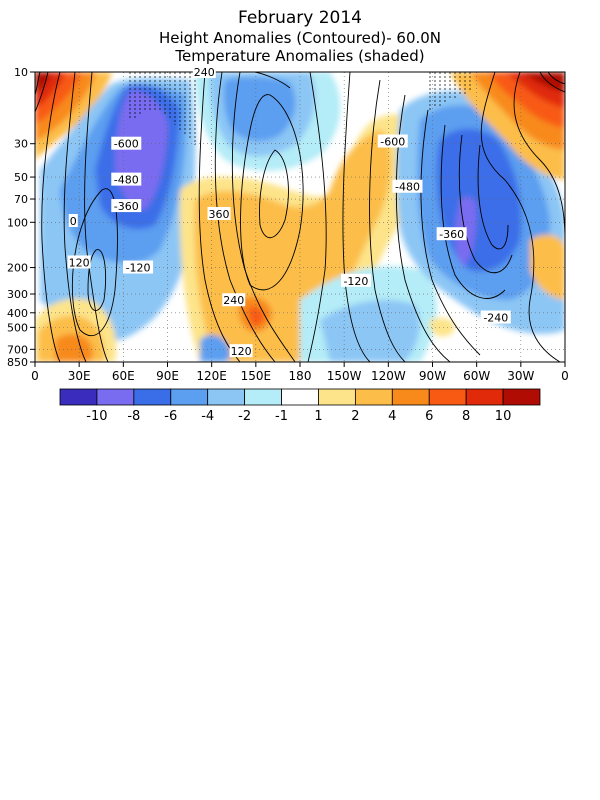 This screenshot has height=800, width=600. Describe the element at coordinates (300, 376) in the screenshot. I see `x-tick-label: 180` at that location.